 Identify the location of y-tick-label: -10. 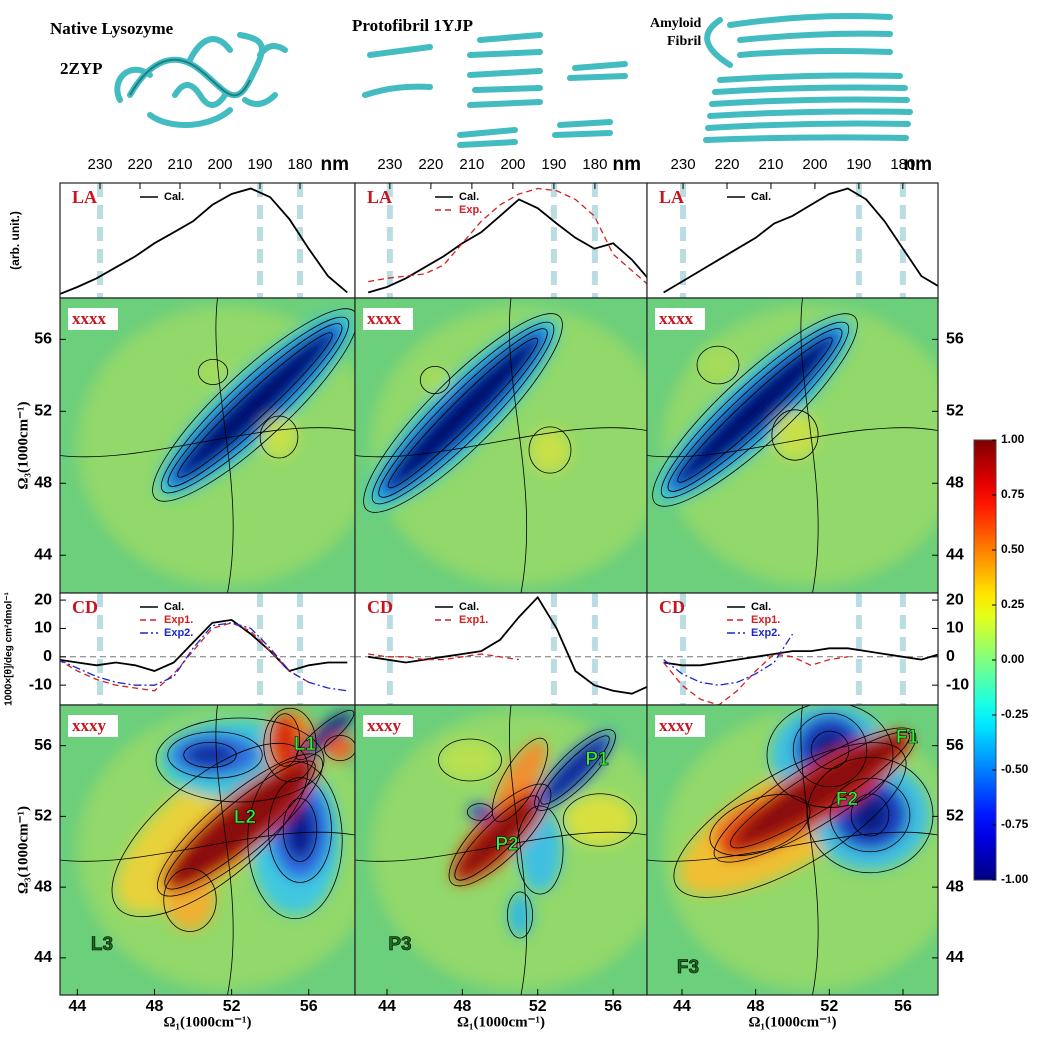
(40, 684).